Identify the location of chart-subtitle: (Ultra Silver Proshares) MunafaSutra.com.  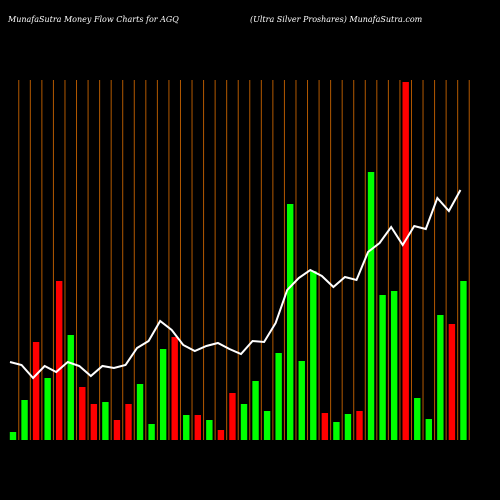
(336, 19).